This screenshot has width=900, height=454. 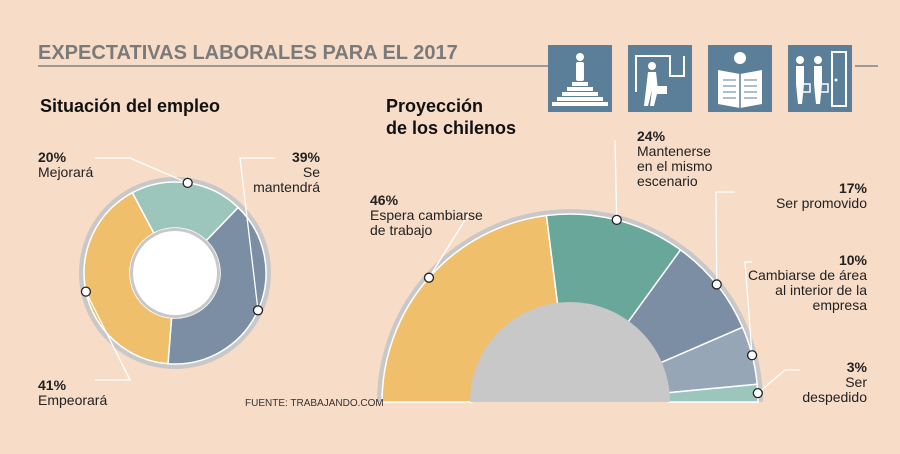 I want to click on callout-label: Ser promovido, so click(x=821, y=203).